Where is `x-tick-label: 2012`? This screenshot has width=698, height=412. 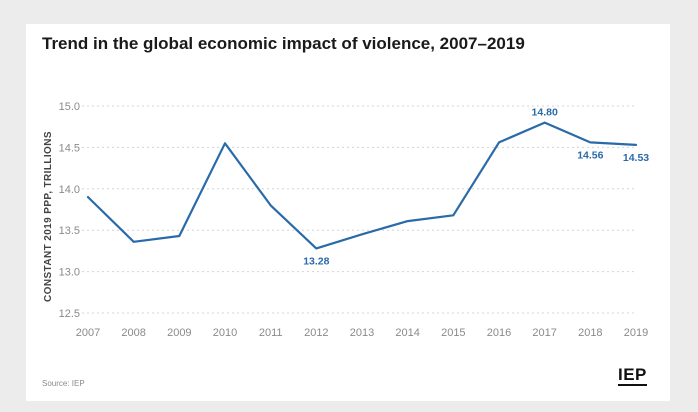
x-tick-label: 2012 is located at coordinates (316, 333).